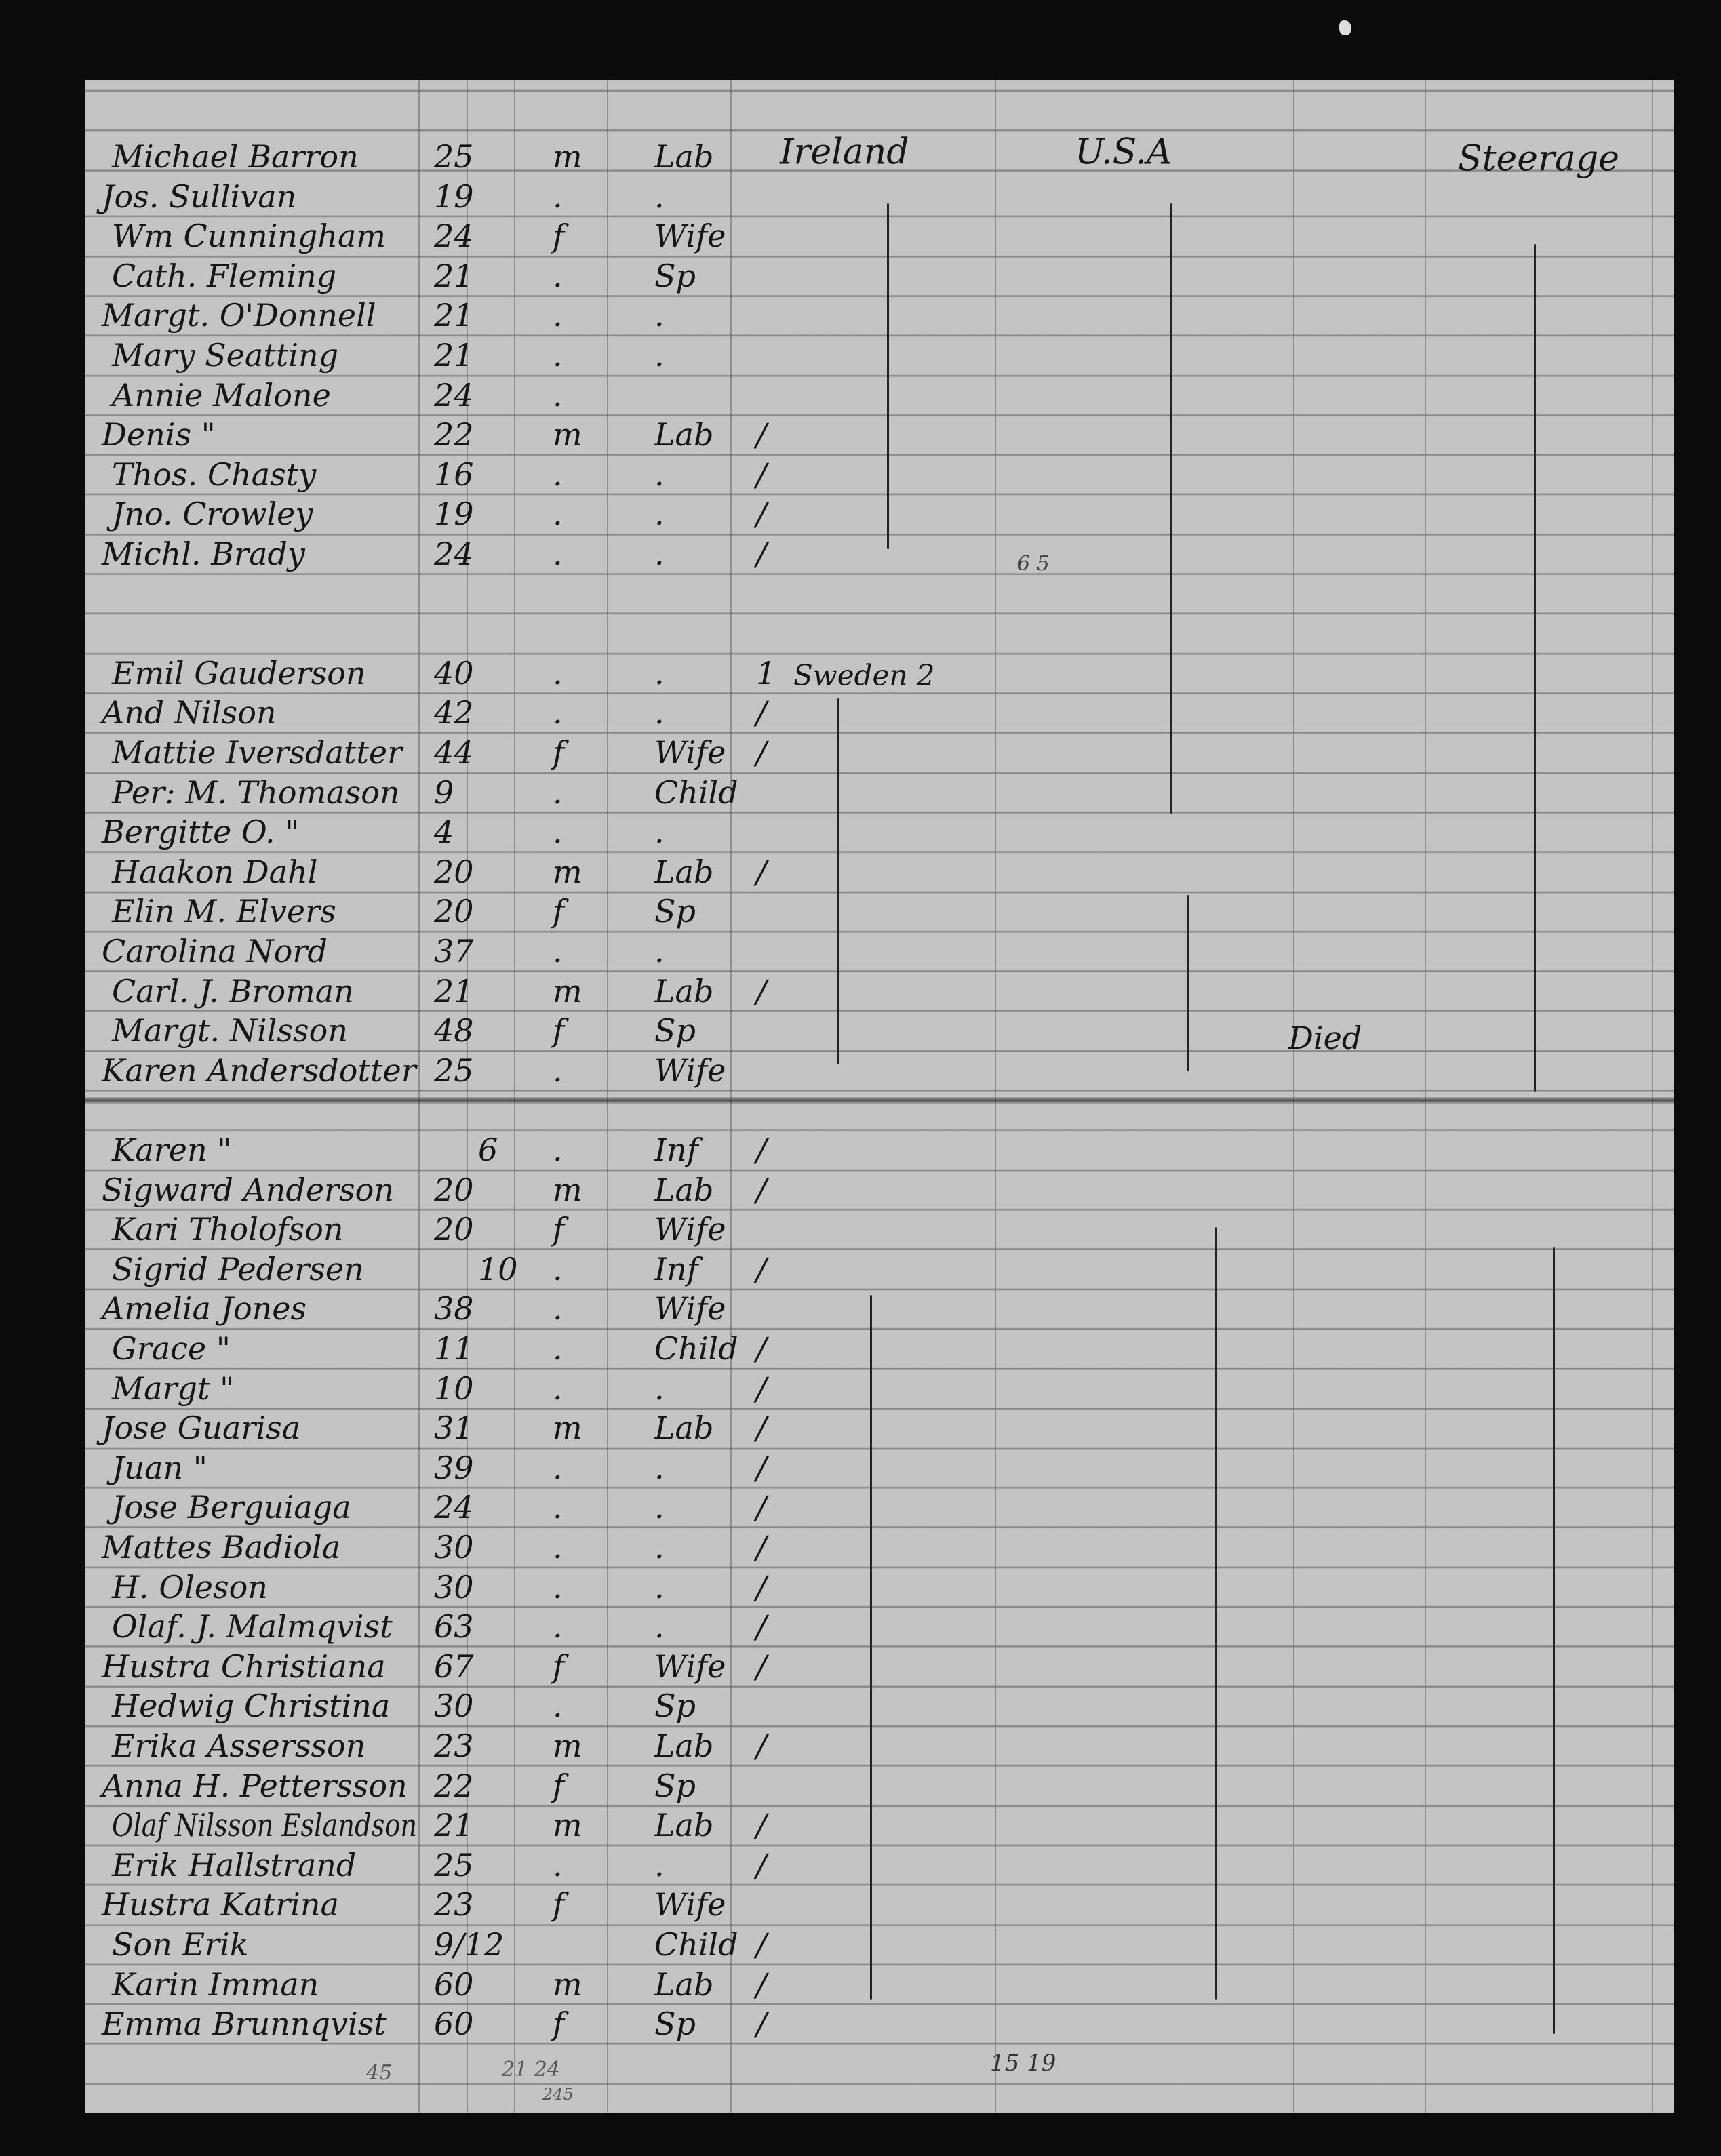  I want to click on passenger-name: Erik Hallstrand, so click(235, 1864).